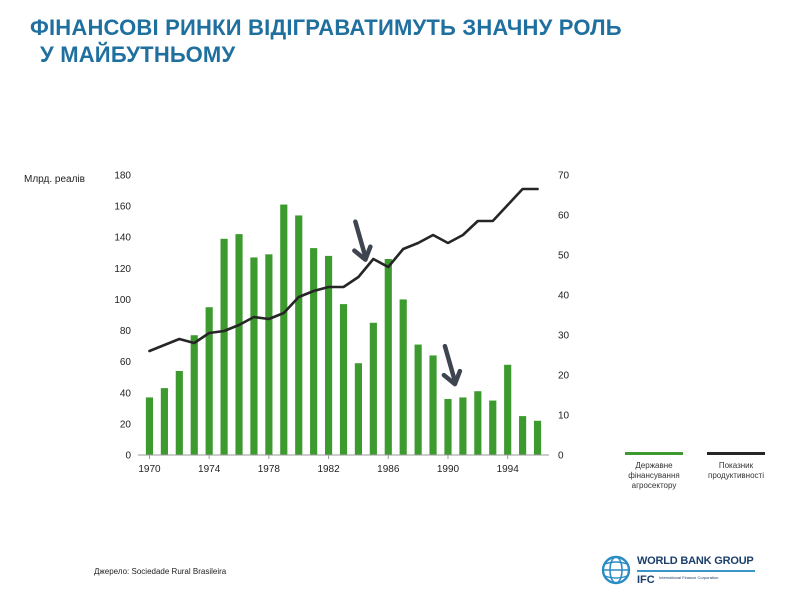 This screenshot has height=600, width=800. Describe the element at coordinates (254, 356) in the screenshot. I see `bar-1977` at that location.